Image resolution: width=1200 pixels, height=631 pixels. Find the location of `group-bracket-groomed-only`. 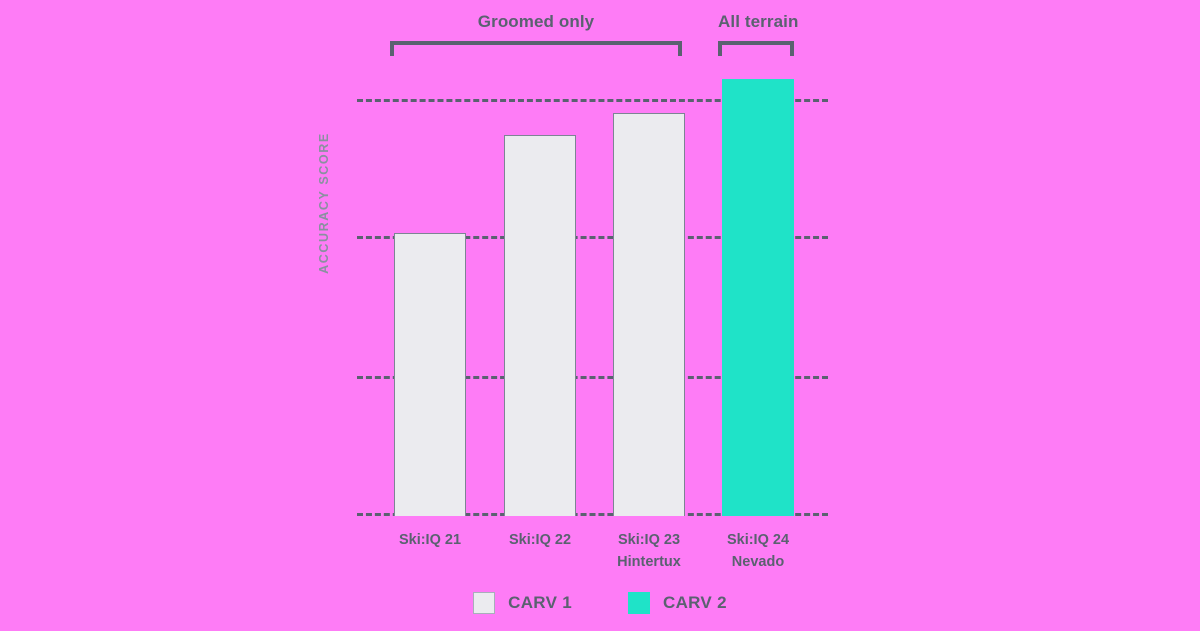

group-bracket-groomed-only is located at coordinates (536, 48).